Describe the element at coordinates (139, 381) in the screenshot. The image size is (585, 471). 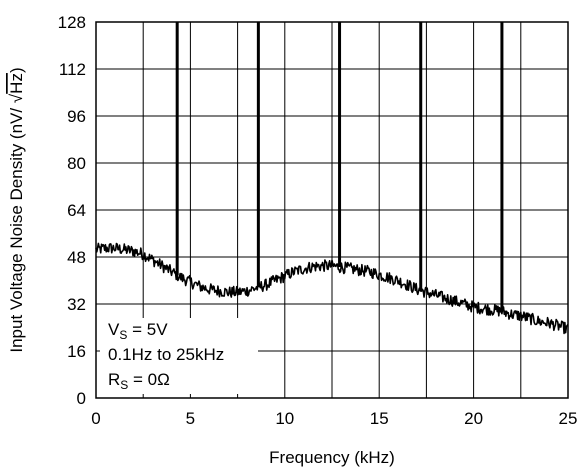
I see `annotation-rs: RS = 0Ω` at that location.